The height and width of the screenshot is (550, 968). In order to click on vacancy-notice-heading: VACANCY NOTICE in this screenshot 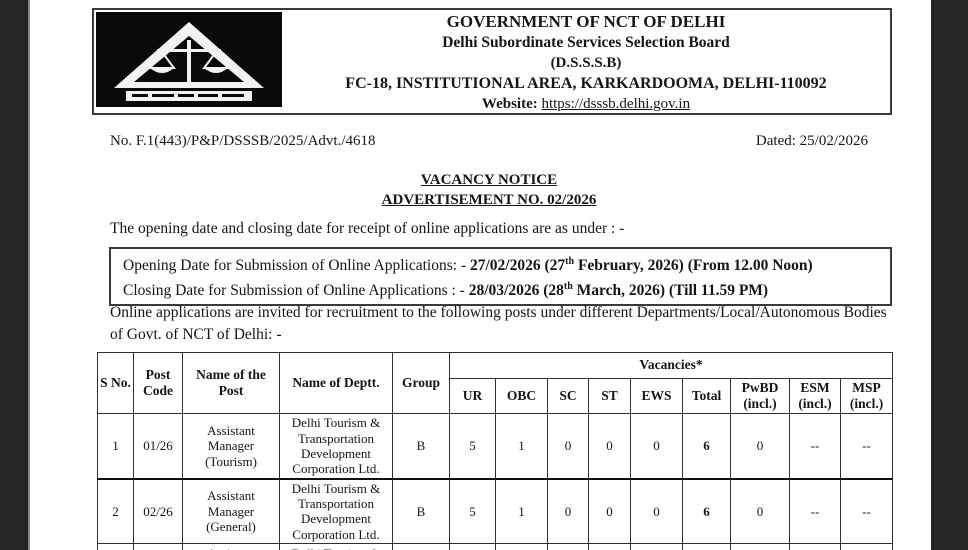, I will do `click(489, 180)`.